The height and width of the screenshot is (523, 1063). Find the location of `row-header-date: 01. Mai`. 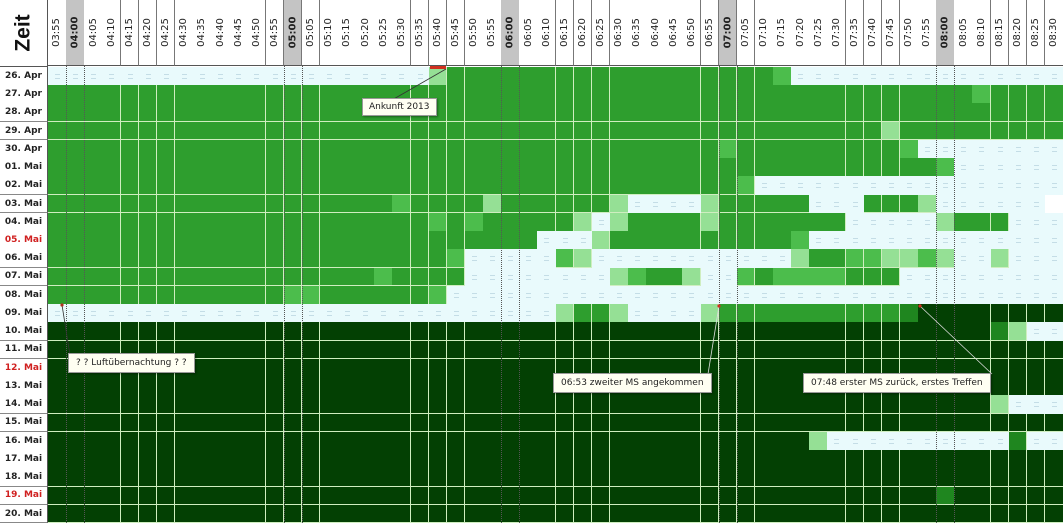

row-header-date: 01. Mai is located at coordinates (24, 167).